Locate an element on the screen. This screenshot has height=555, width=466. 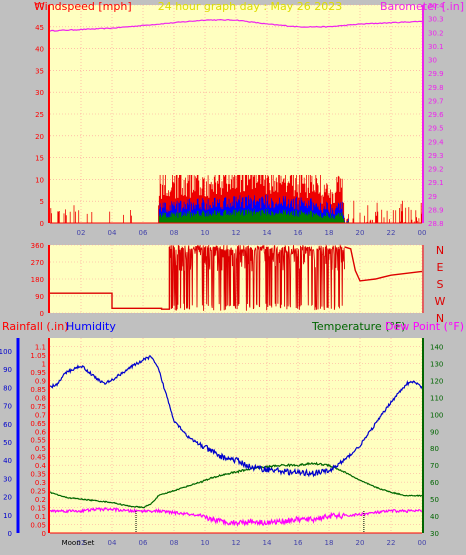
barometer-line is located at coordinates (236, 25).